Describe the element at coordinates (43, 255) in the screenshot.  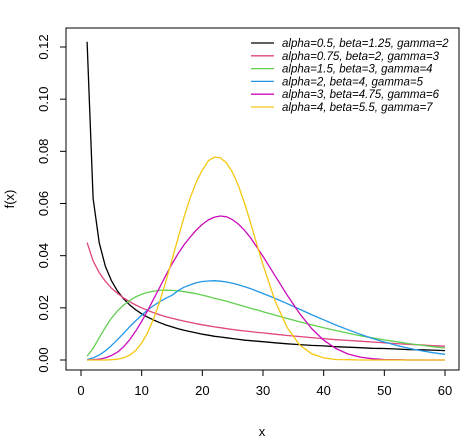
I see `y-tick-label: 0.04` at that location.